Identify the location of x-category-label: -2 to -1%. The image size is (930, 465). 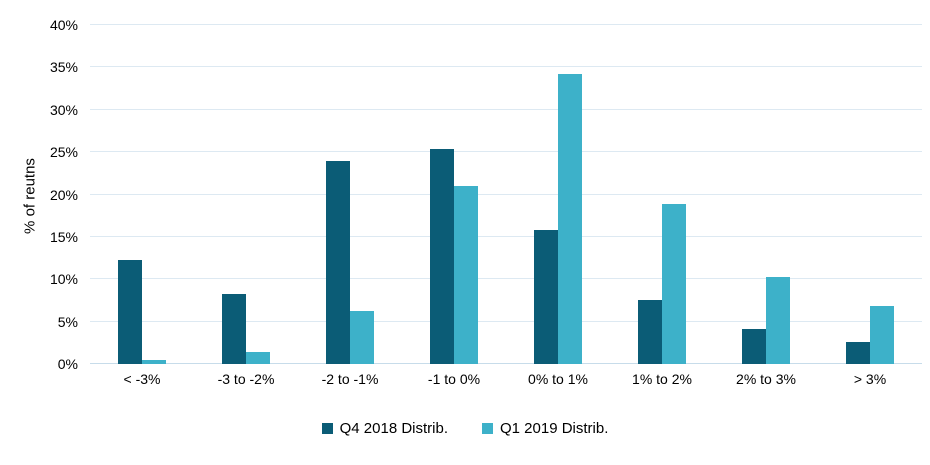
(350, 379).